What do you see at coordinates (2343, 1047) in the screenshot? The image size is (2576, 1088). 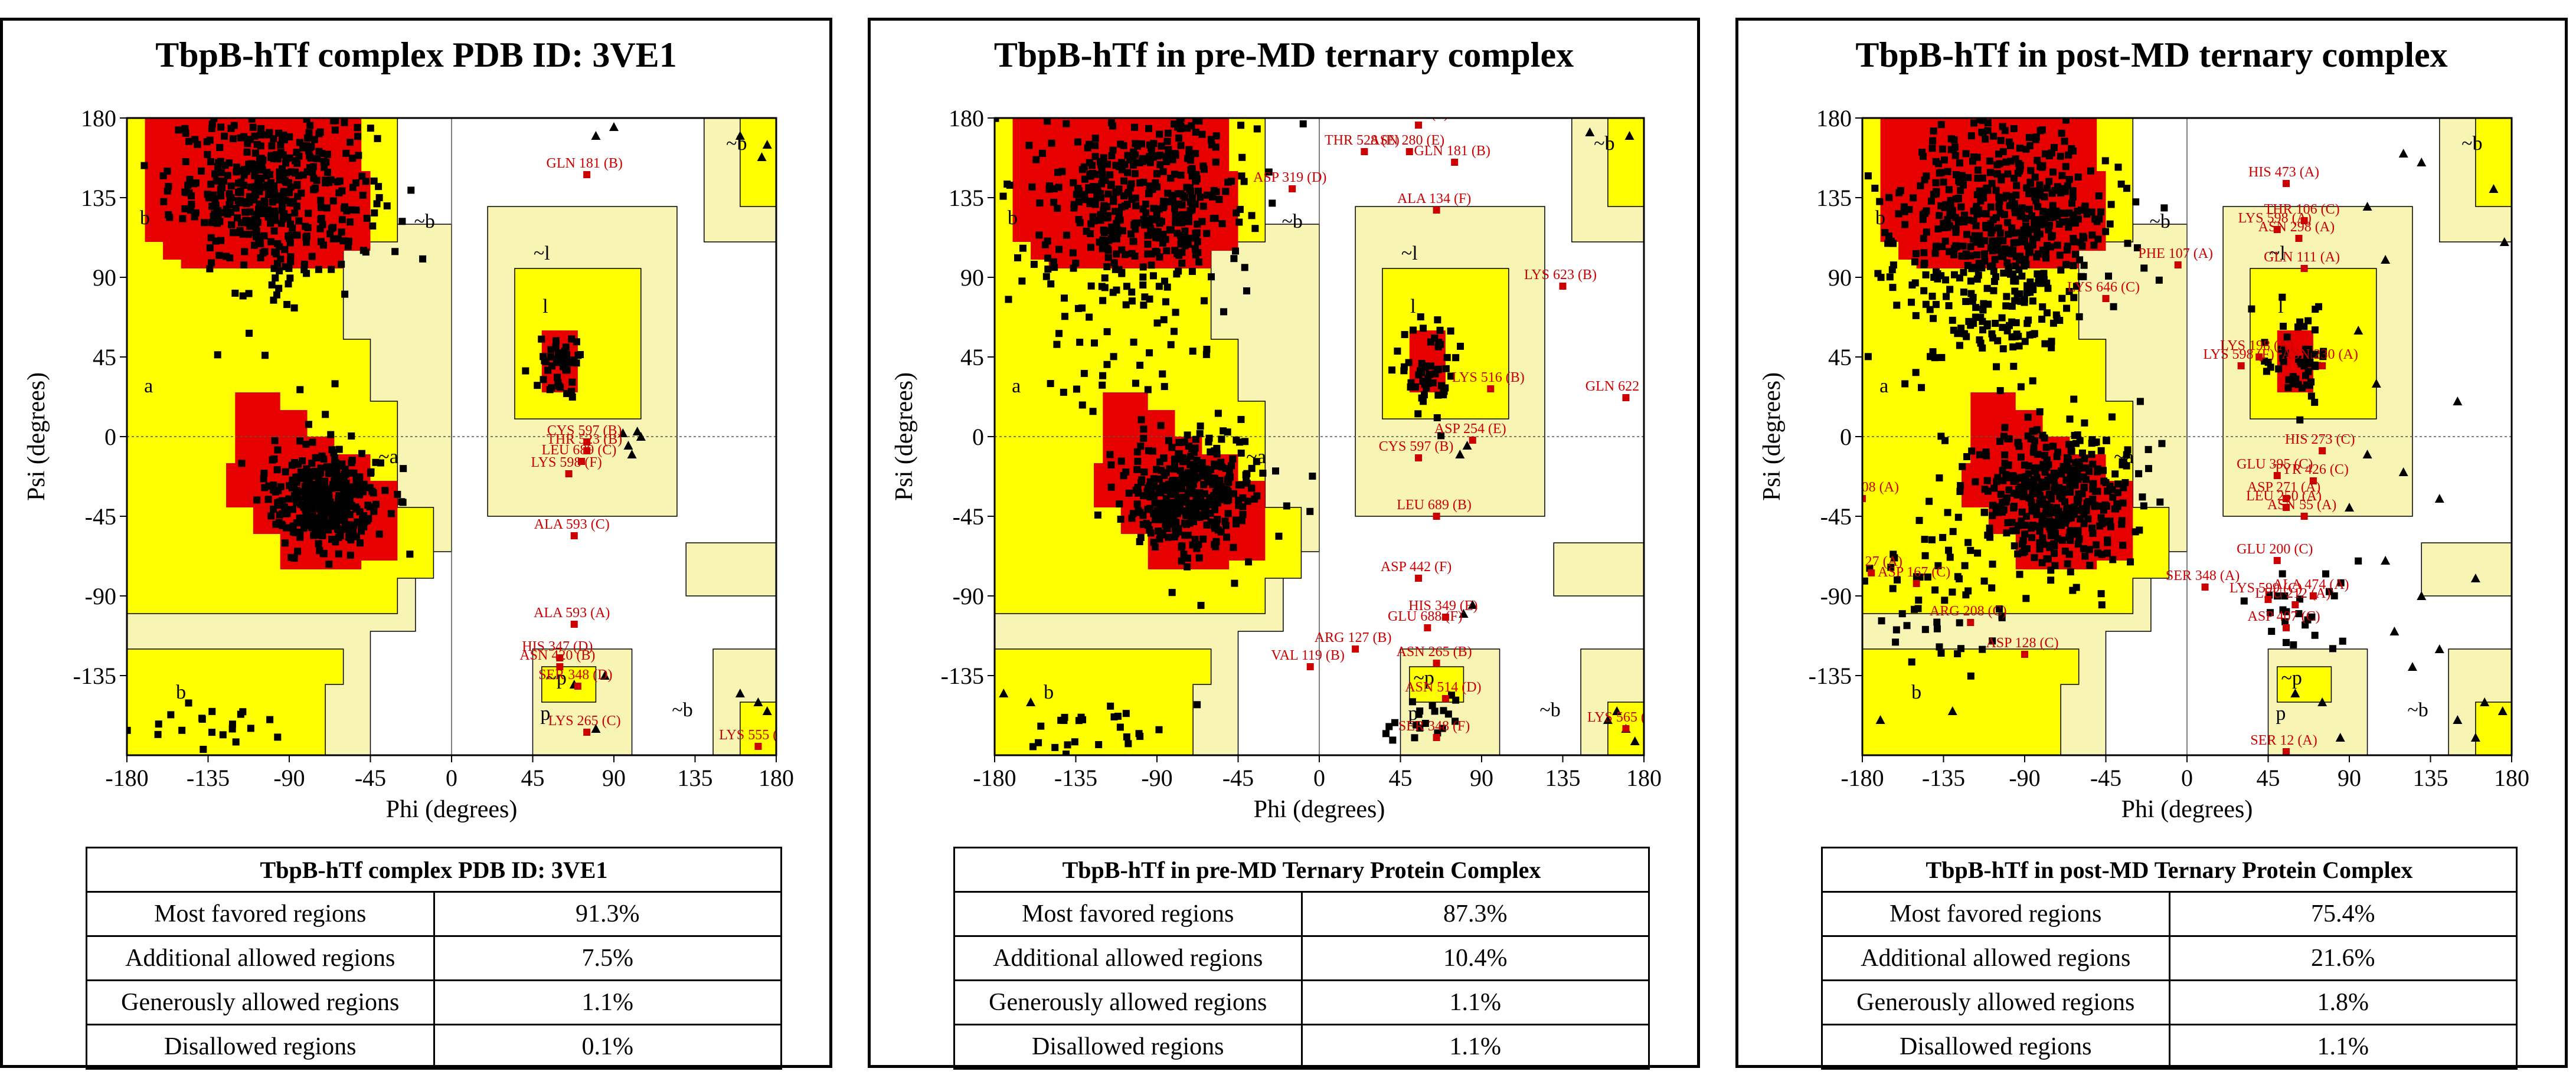 I see `region-value: 1.1%` at bounding box center [2343, 1047].